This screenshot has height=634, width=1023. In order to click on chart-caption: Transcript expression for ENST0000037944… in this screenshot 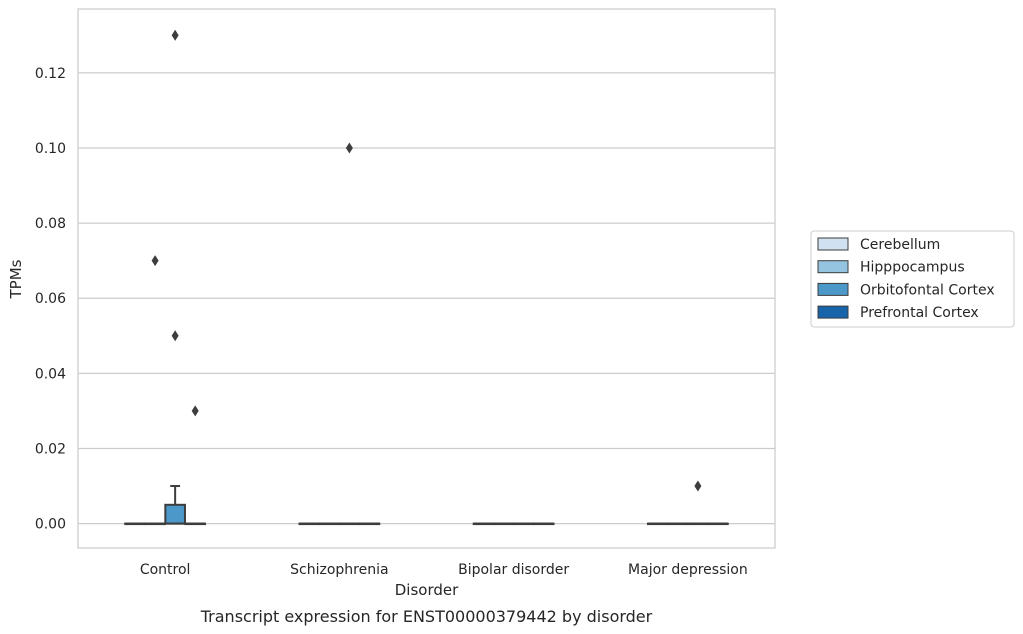, I will do `click(426, 616)`.